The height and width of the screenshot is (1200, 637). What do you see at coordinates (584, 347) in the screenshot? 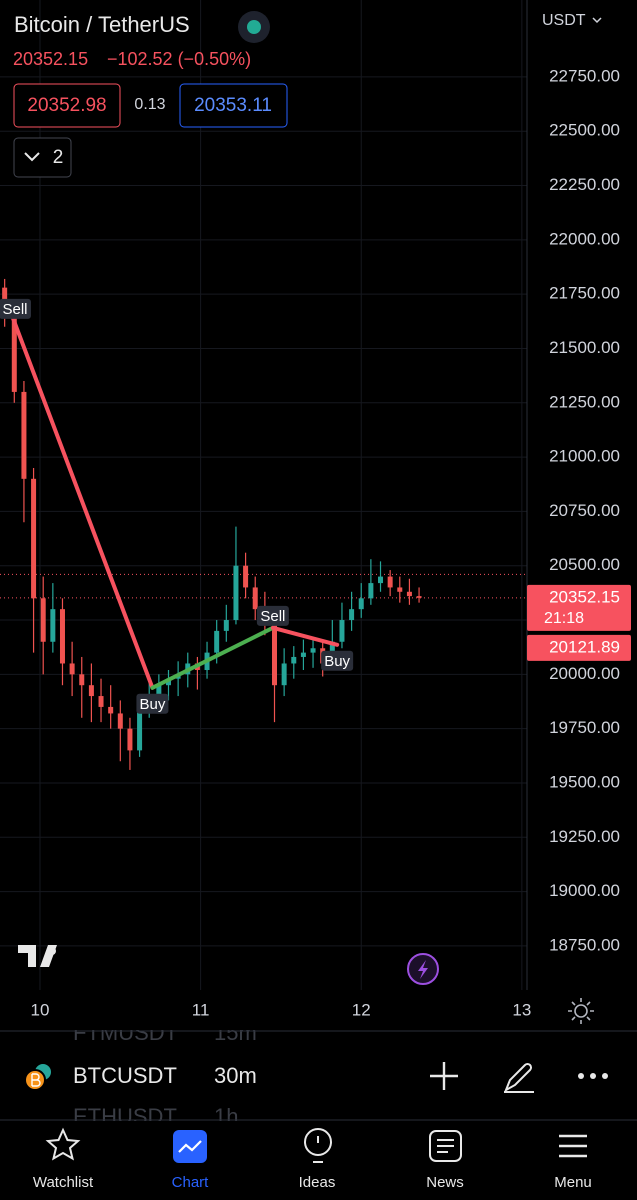
I see `y-tick-label: 21500.00` at bounding box center [584, 347].